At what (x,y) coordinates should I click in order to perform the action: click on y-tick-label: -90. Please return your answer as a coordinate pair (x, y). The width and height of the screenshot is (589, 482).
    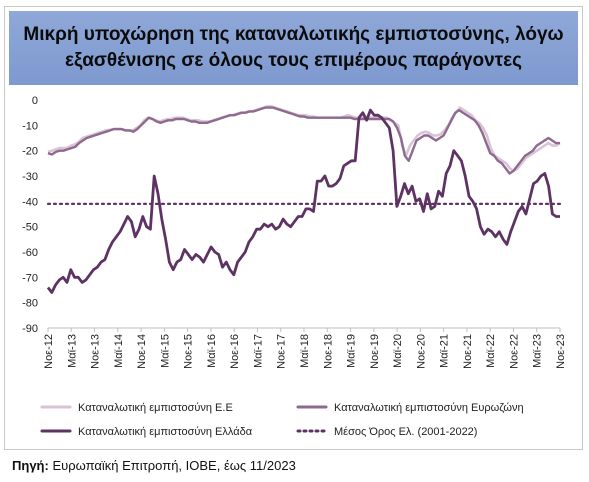
    Looking at the image, I should click on (30, 329).